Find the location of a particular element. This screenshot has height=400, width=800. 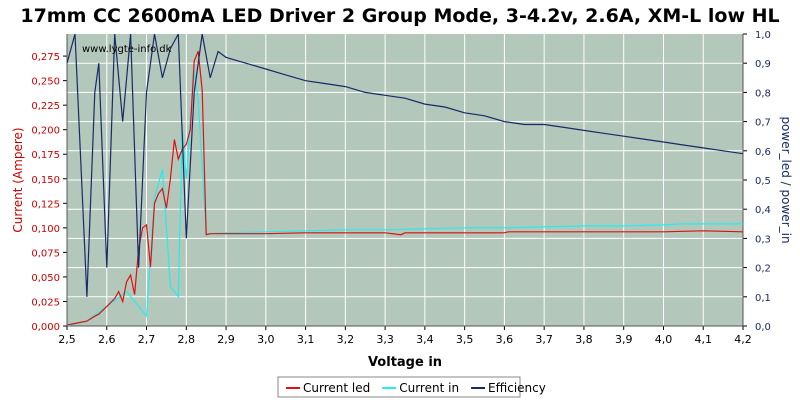

y-left-tick-label: 0,225 is located at coordinates (45, 106).